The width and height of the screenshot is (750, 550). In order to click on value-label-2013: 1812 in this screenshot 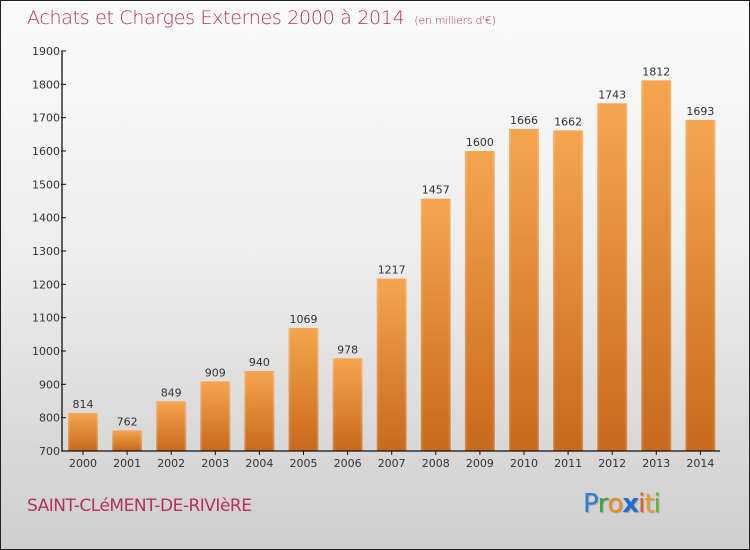, I will do `click(656, 71)`.